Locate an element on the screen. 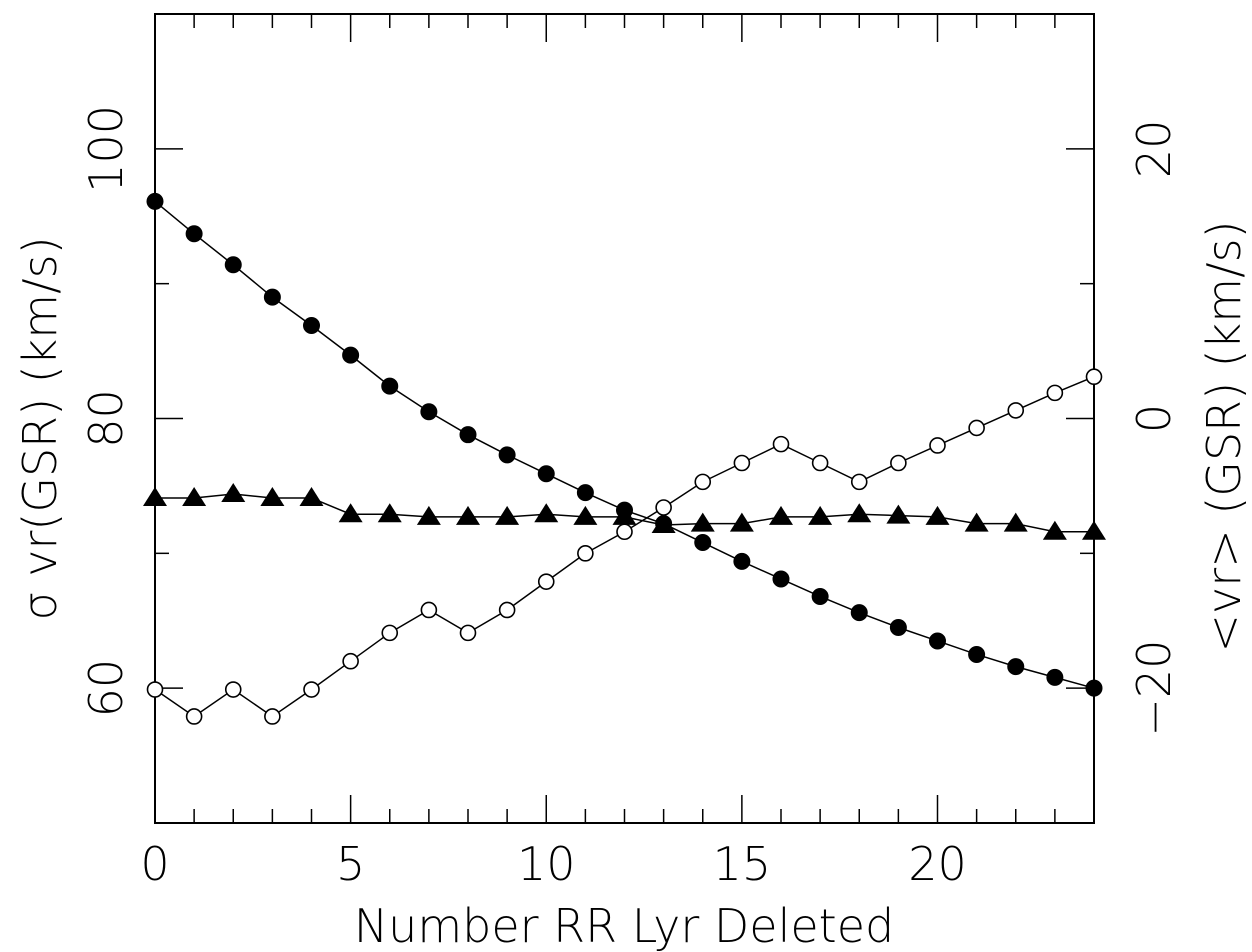  y-tick-label-left: 80 is located at coordinates (106, 418).